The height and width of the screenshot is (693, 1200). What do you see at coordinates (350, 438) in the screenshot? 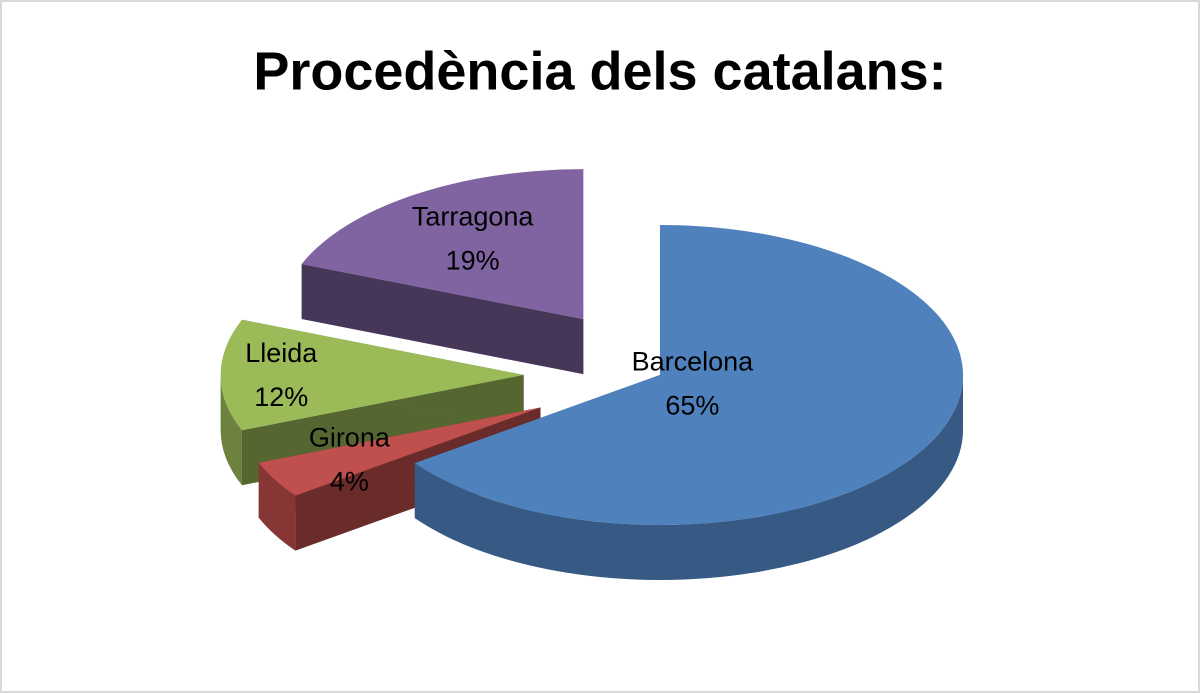
I see `data-label-category: Girona` at bounding box center [350, 438].